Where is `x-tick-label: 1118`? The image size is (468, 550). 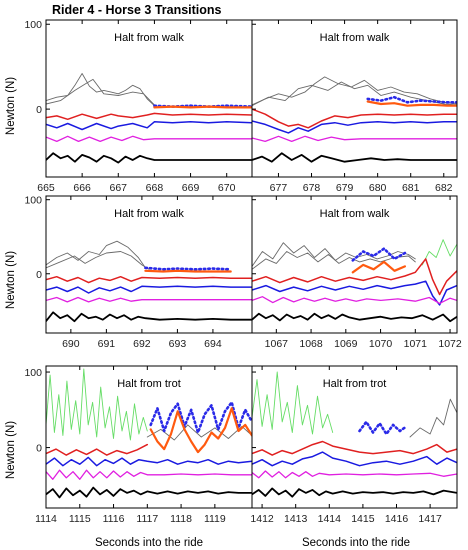
x-tick-label: 1118 is located at coordinates (181, 519).